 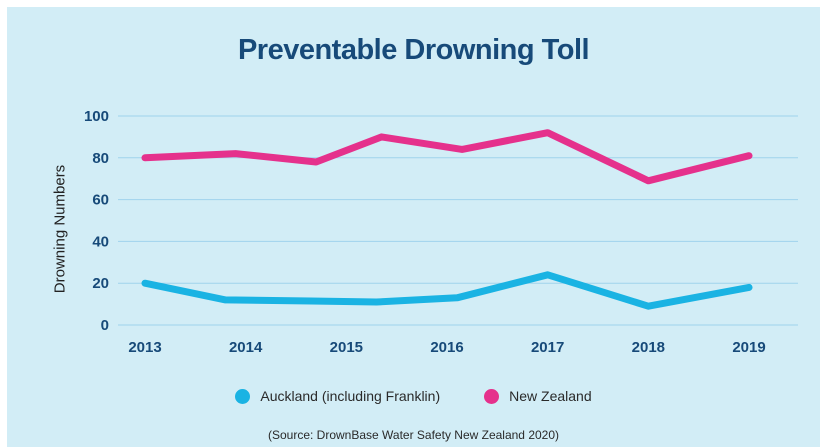 What do you see at coordinates (648, 347) in the screenshot?
I see `x-tick-label: 2018` at bounding box center [648, 347].